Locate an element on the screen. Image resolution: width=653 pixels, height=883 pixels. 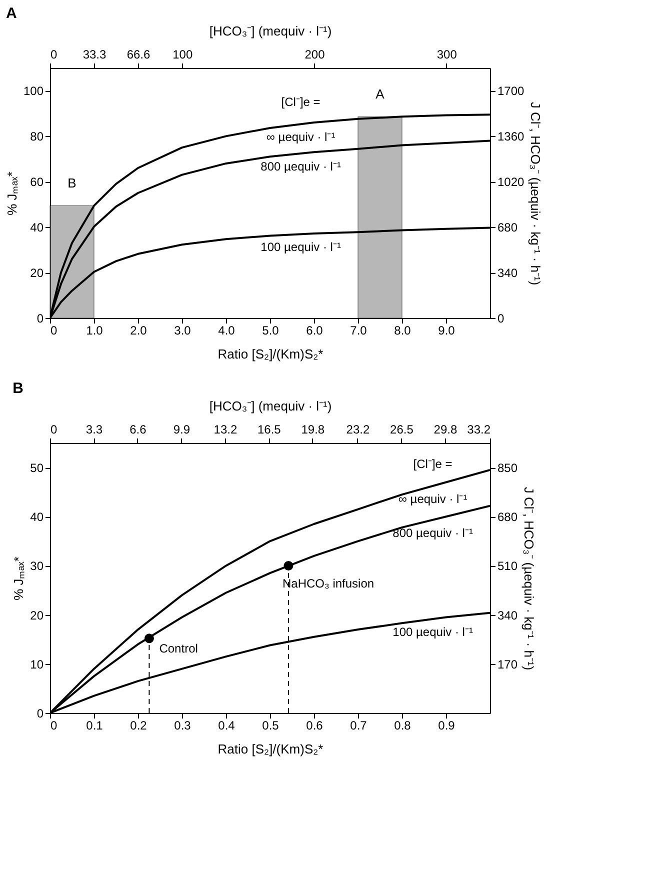
x2-tick-label: 300 is located at coordinates (447, 55).